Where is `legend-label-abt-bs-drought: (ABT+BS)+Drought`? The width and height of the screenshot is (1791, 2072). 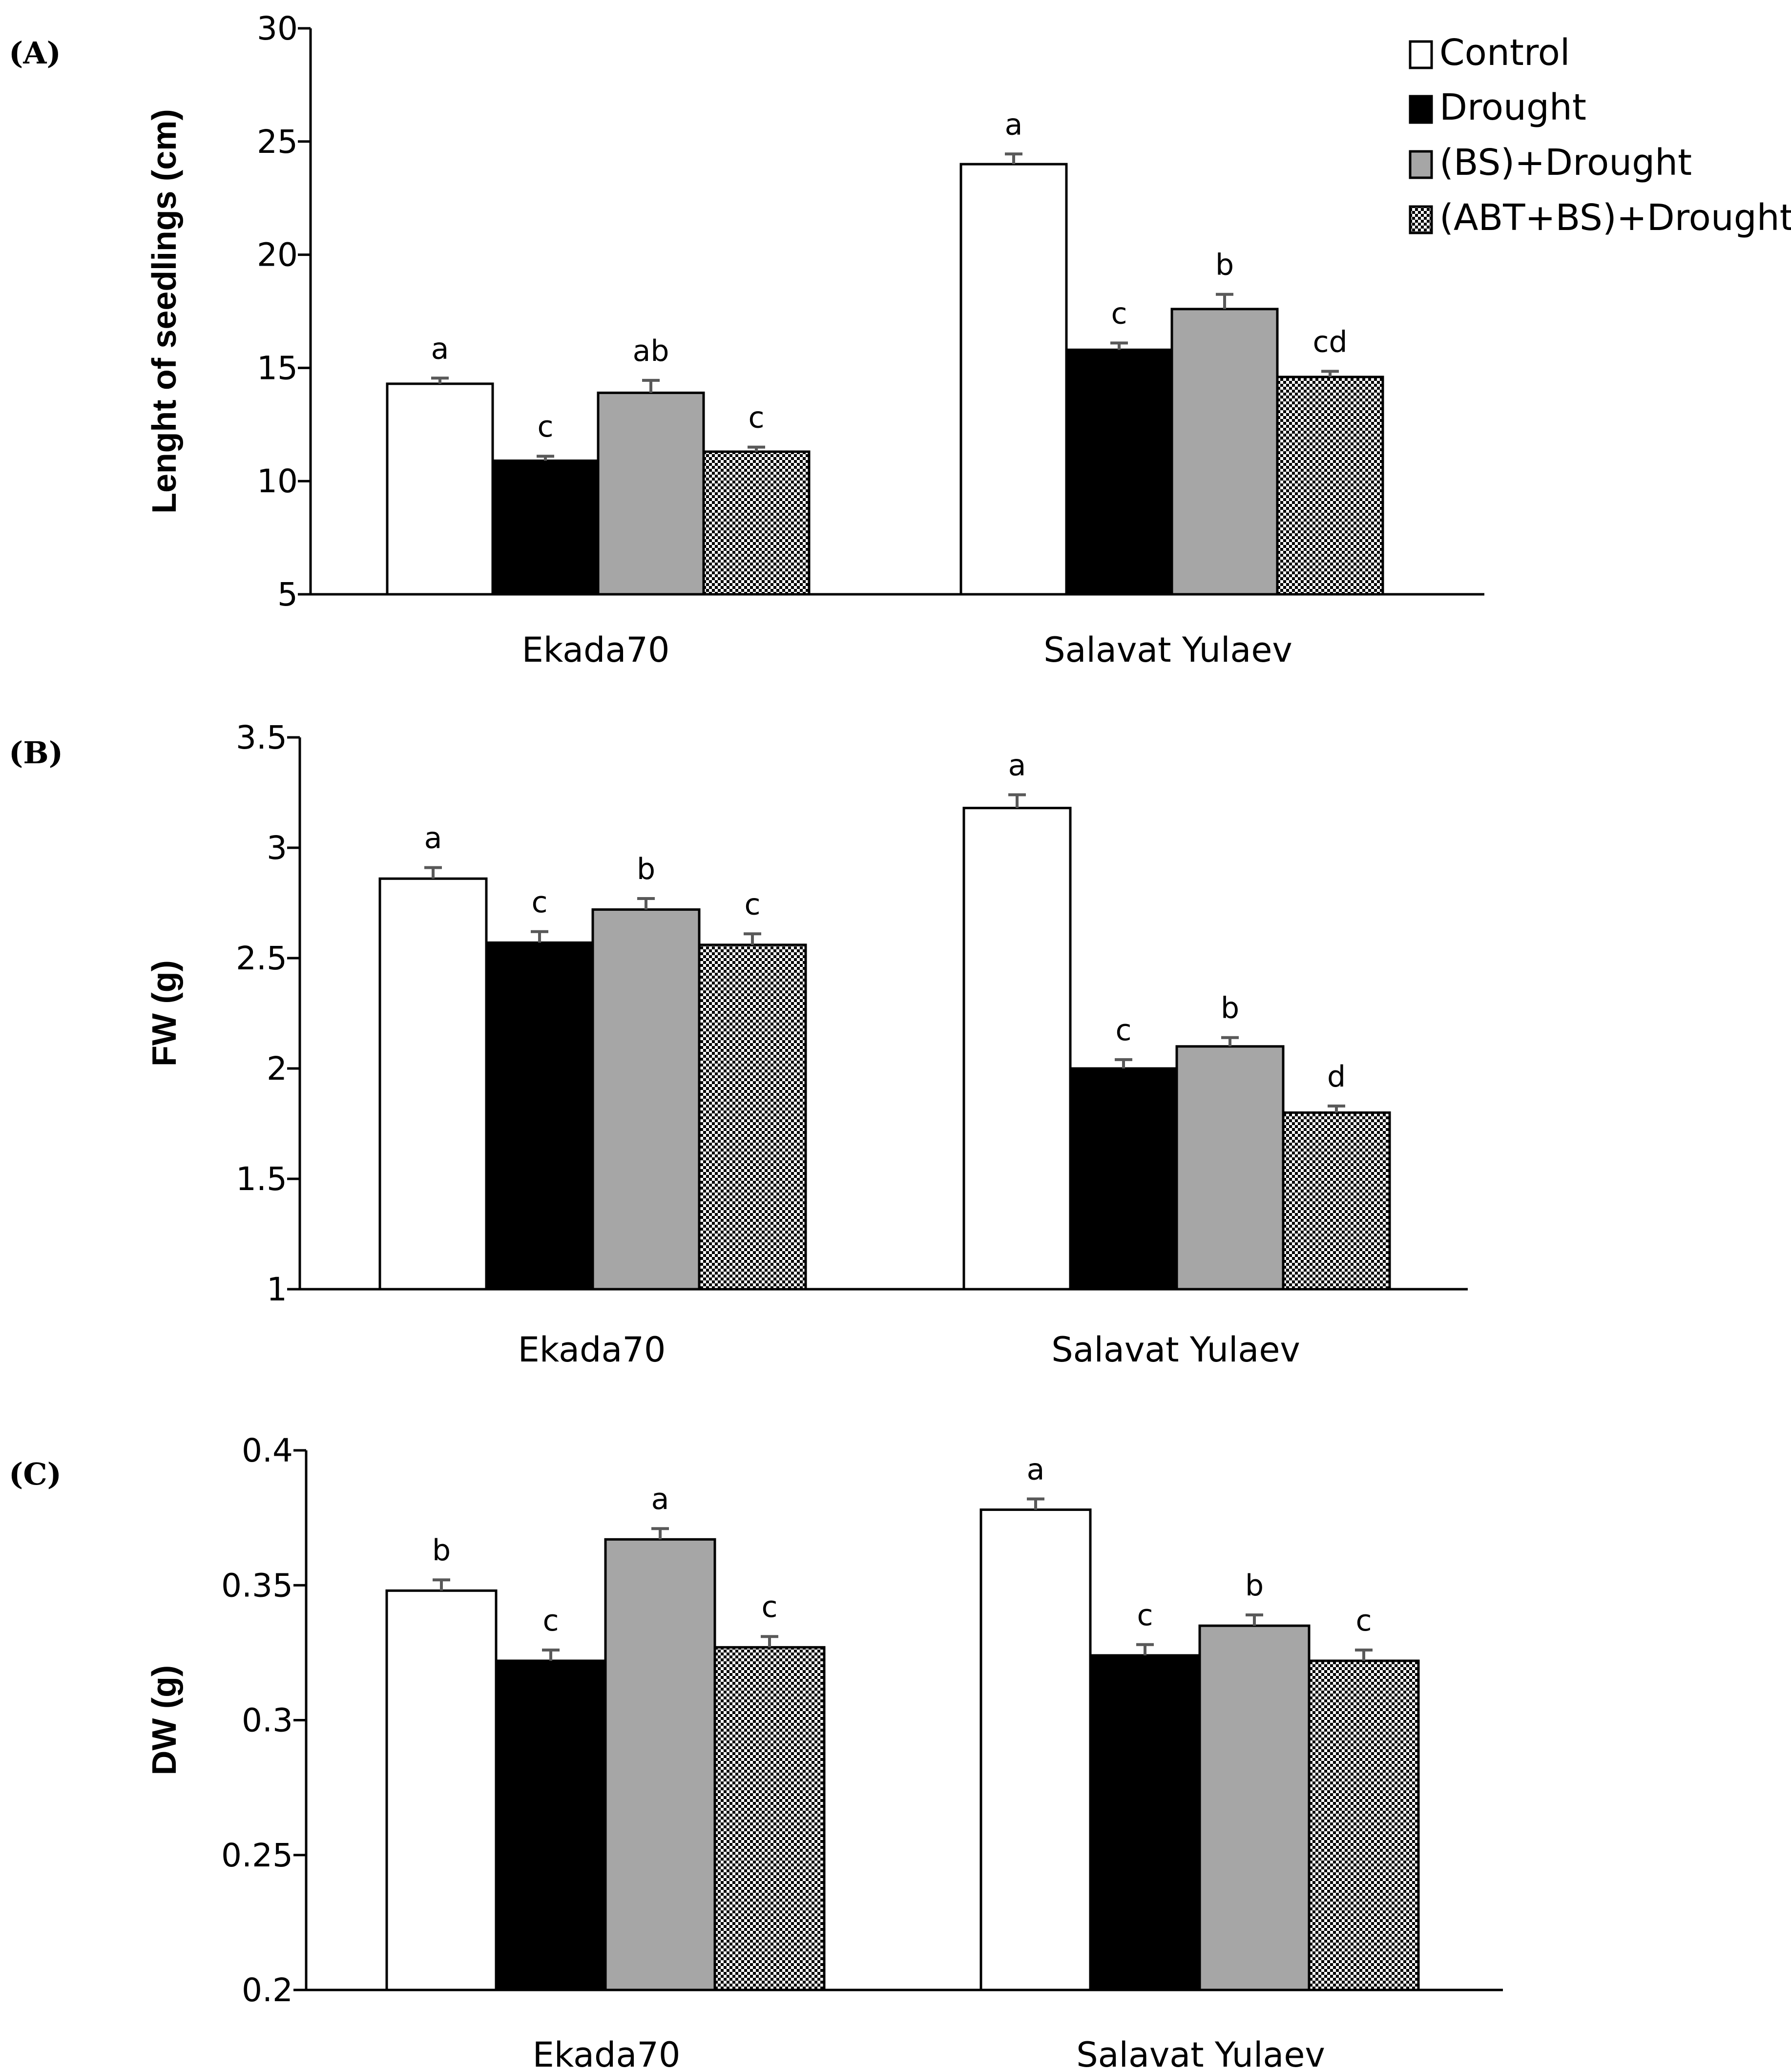
legend-label-abt-bs-drought: (ABT+BS)+Drought is located at coordinates (1615, 218).